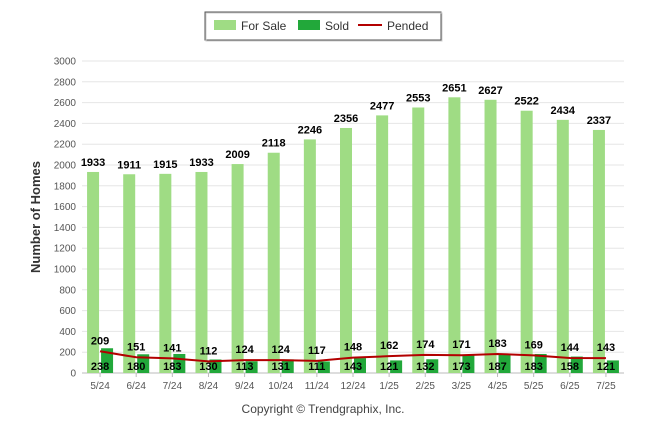 Image resolution: width=646 pixels, height=434 pixels. I want to click on data-label-for-sale: 2477, so click(382, 106).